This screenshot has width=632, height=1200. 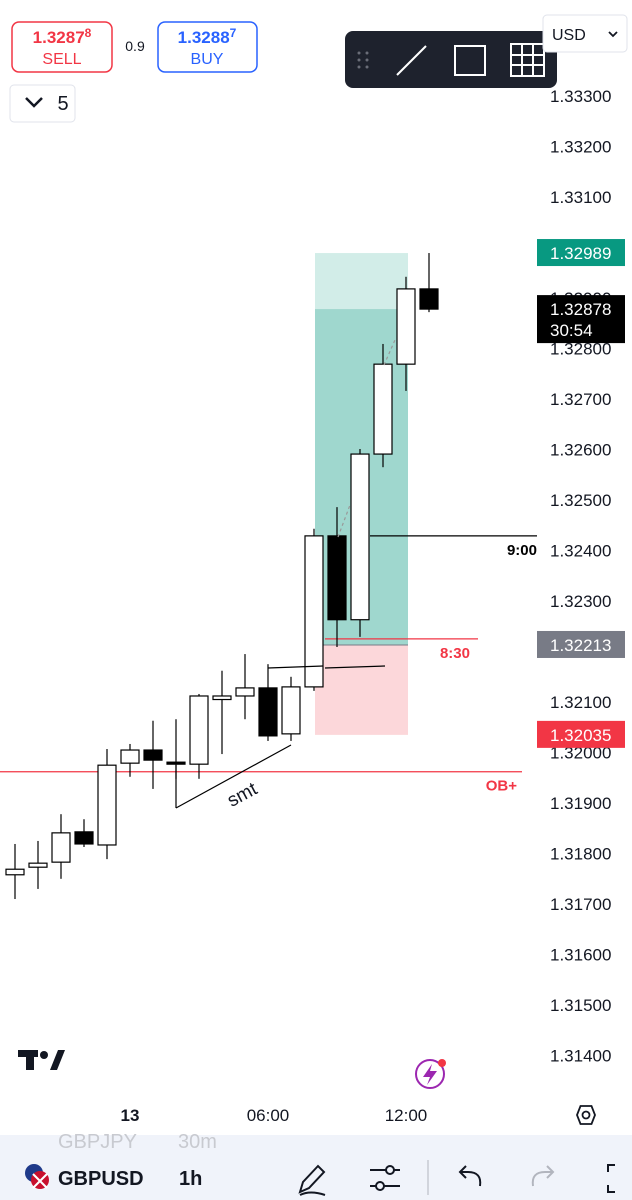 What do you see at coordinates (580, 955) in the screenshot?
I see `y-tick-label: 1.31600` at bounding box center [580, 955].